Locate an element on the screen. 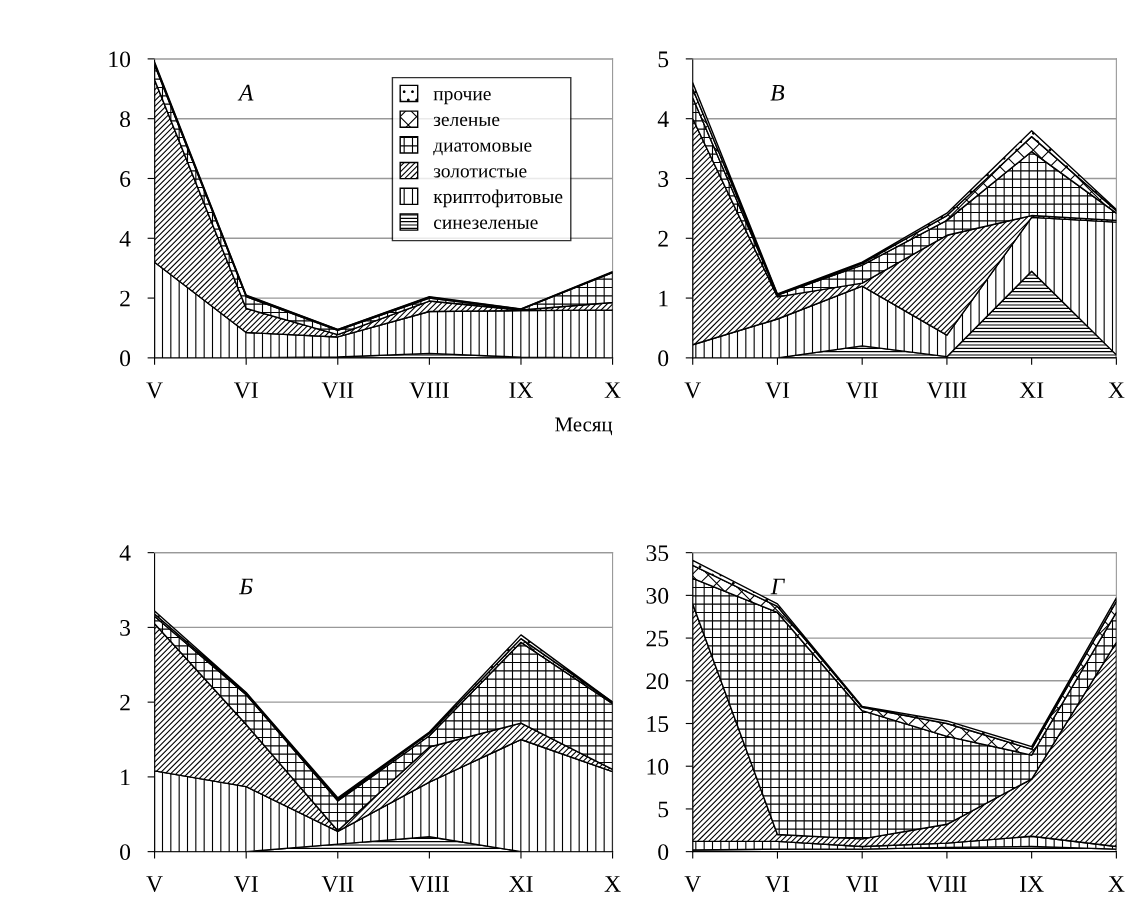 Image resolution: width=1145 pixels, height=906 pixels. y-tick-label: 6 is located at coordinates (125, 179).